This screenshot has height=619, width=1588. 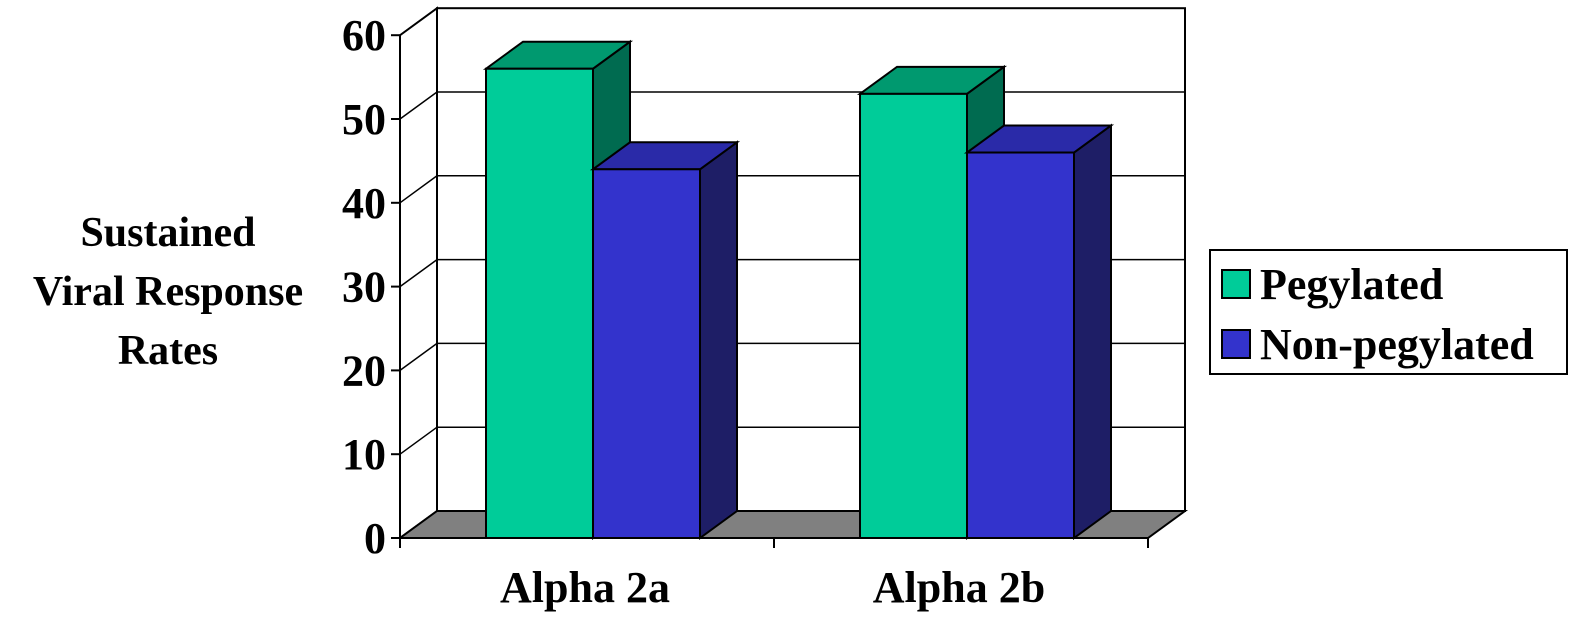 What do you see at coordinates (364, 119) in the screenshot?
I see `y-tick-label: 50` at bounding box center [364, 119].